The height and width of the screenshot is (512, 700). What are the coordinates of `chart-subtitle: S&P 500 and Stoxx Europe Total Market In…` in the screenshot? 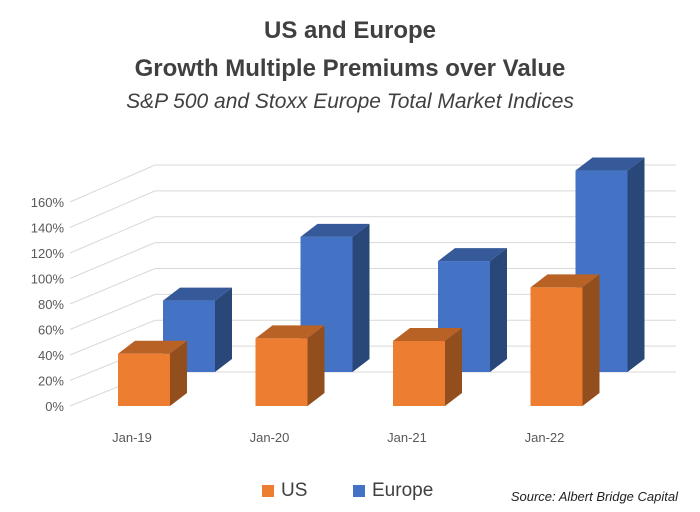 It's located at (350, 101).